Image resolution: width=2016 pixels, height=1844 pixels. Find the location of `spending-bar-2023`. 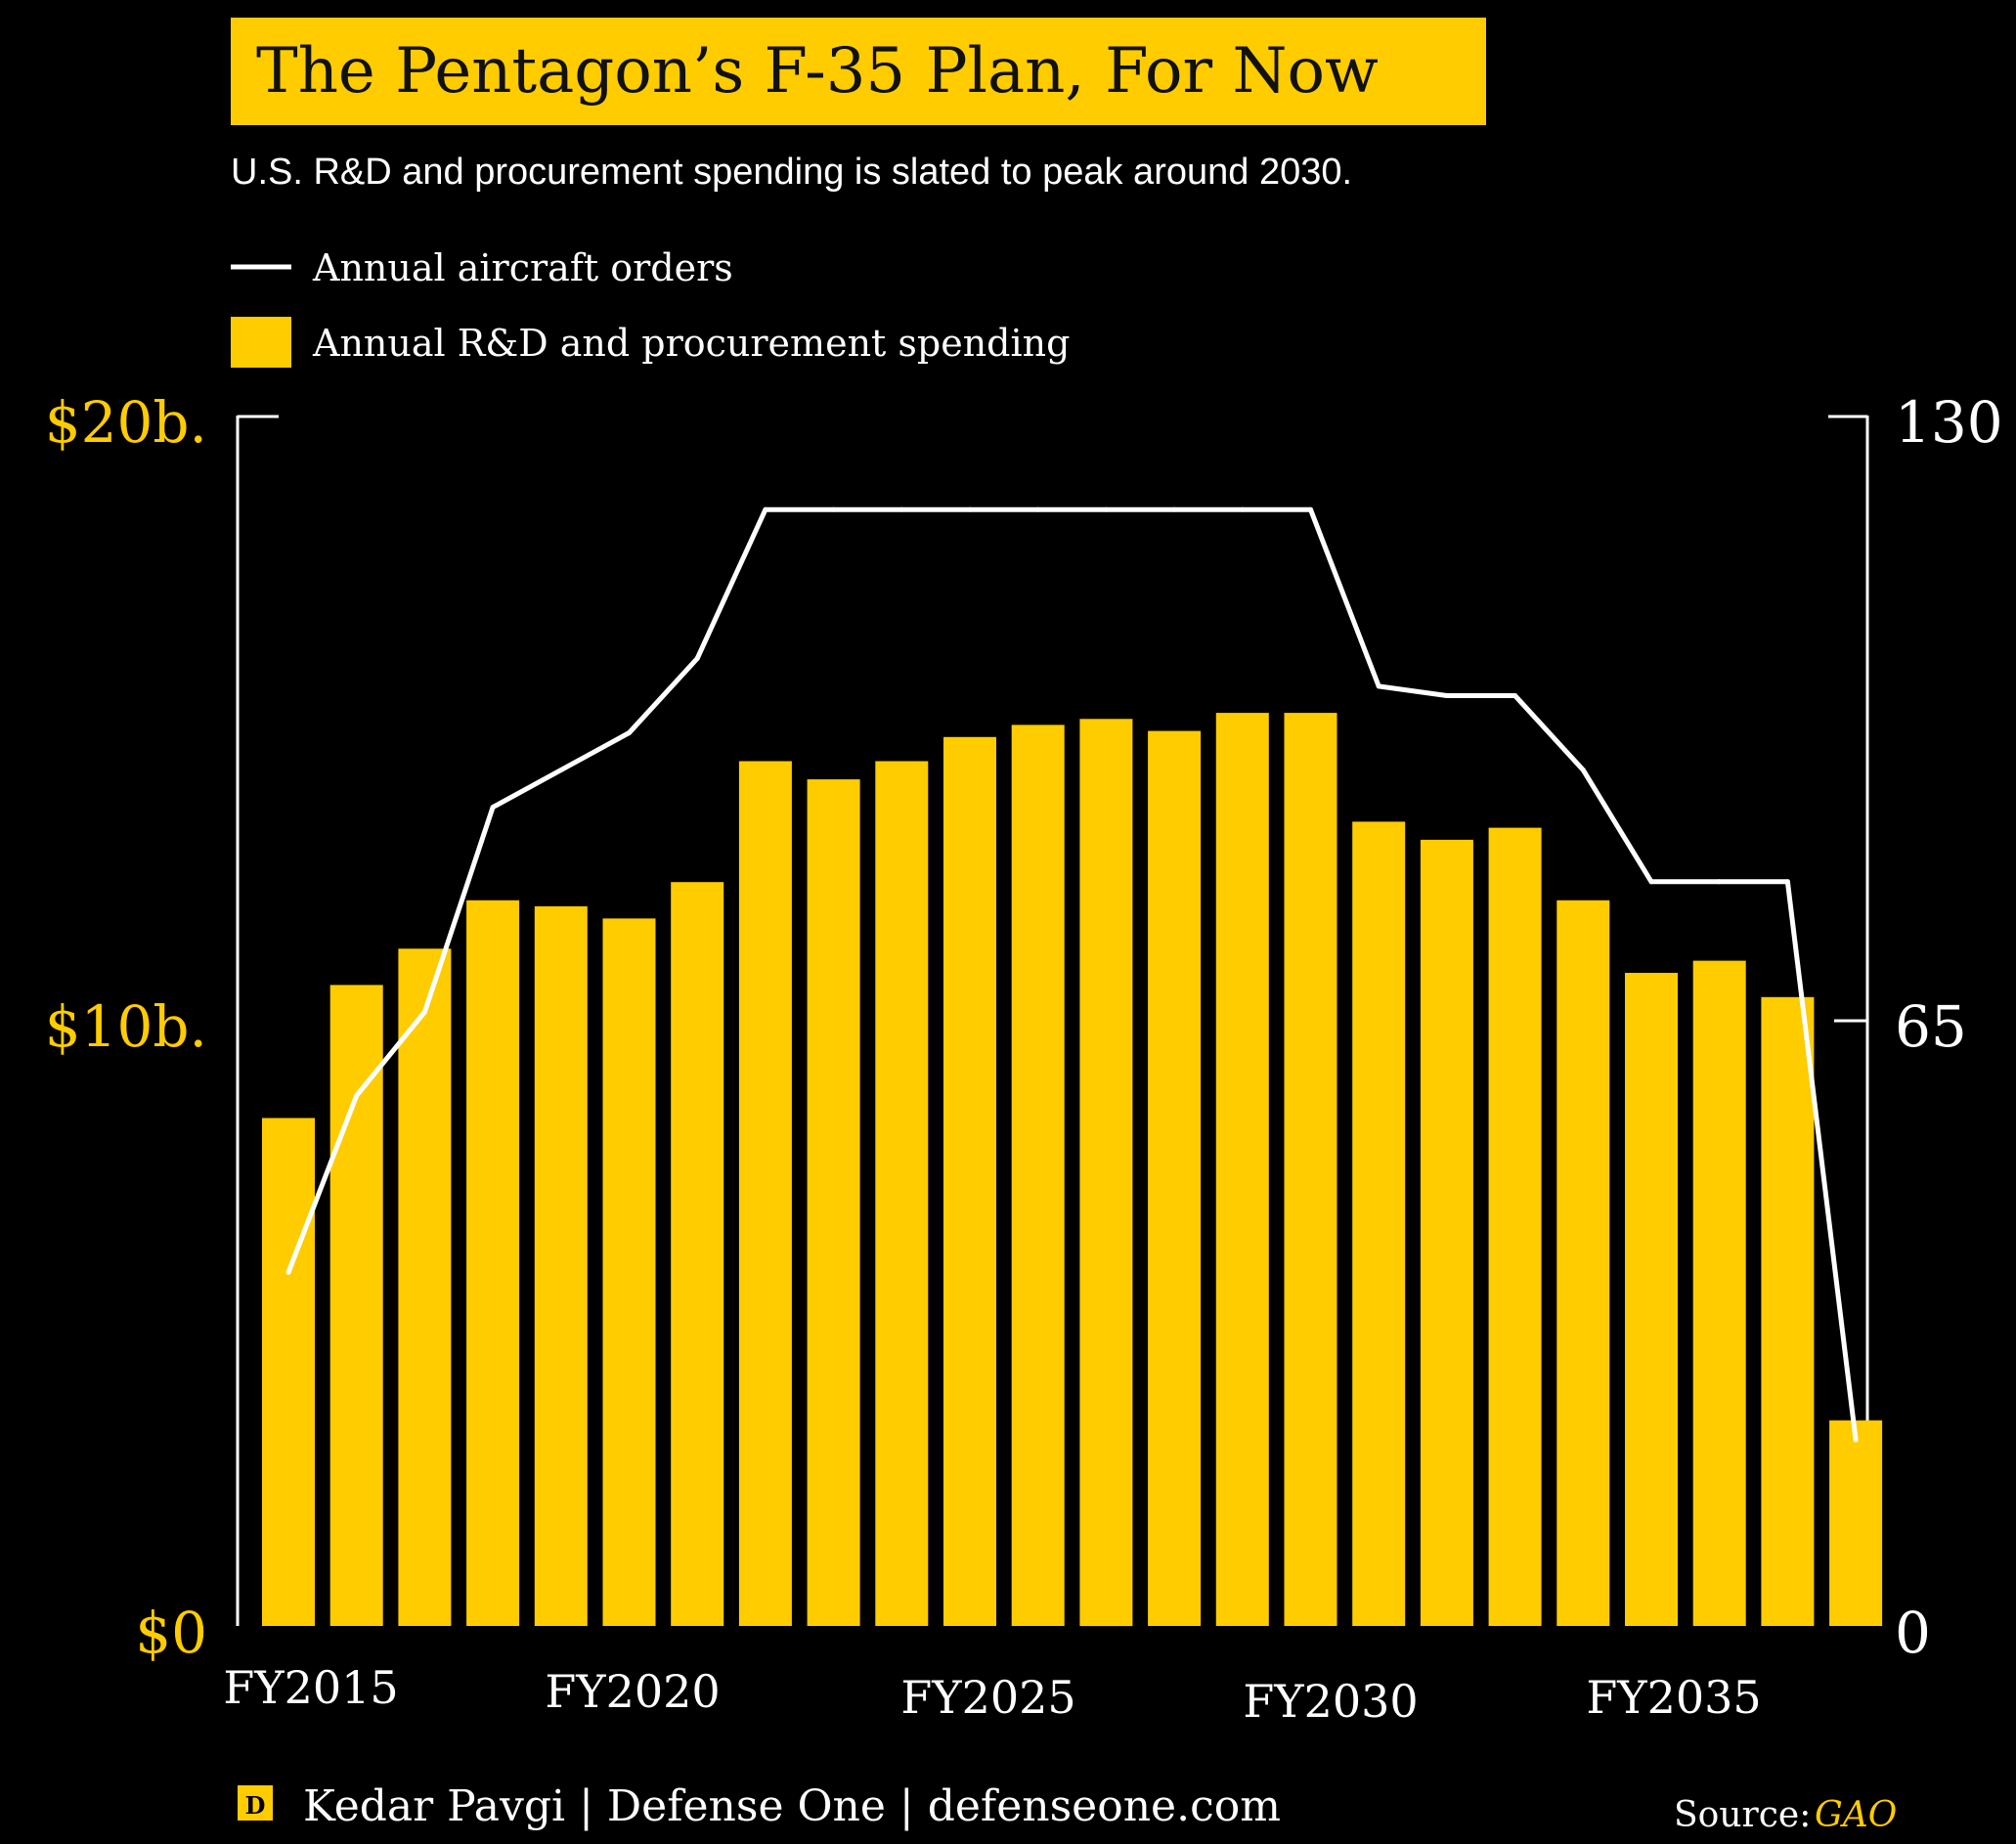

spending-bar-2023 is located at coordinates (833, 1202).